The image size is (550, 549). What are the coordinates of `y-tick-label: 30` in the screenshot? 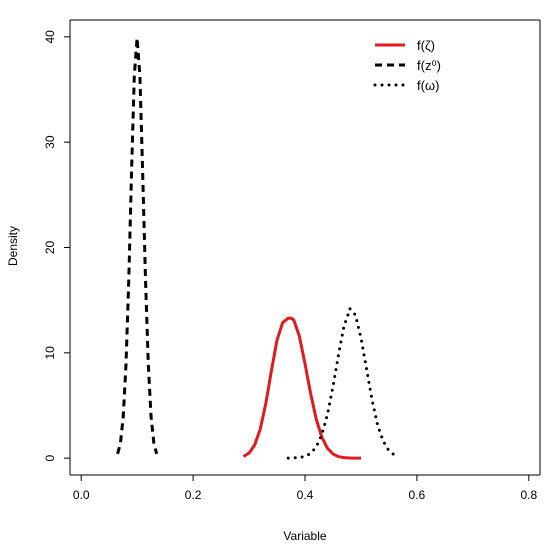 It's located at (50, 142).